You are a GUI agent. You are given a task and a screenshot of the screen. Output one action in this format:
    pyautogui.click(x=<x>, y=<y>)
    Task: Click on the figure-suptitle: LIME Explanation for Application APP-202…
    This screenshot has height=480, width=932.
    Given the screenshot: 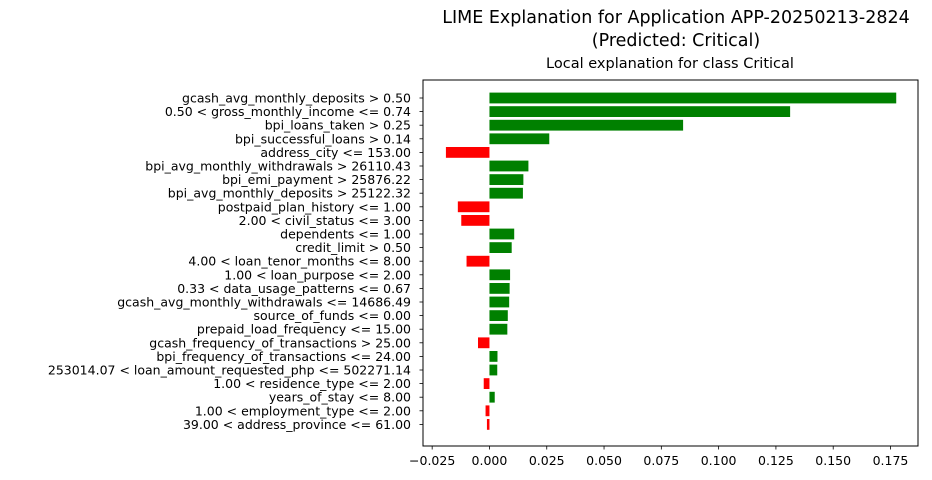 What is the action you would take?
    pyautogui.click(x=676, y=18)
    